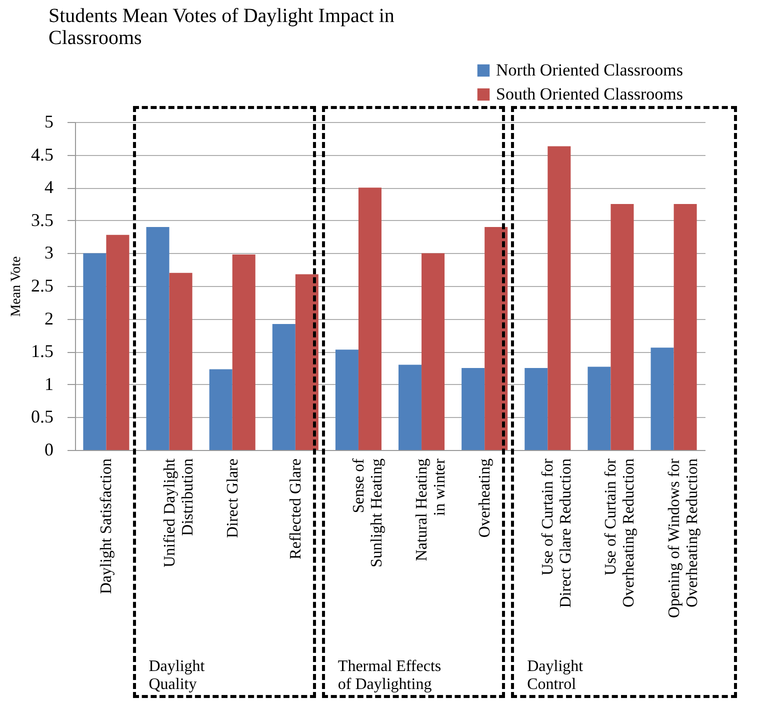 The image size is (768, 702). What do you see at coordinates (589, 94) in the screenshot?
I see `legend-label: South Oriented Classrooms` at bounding box center [589, 94].